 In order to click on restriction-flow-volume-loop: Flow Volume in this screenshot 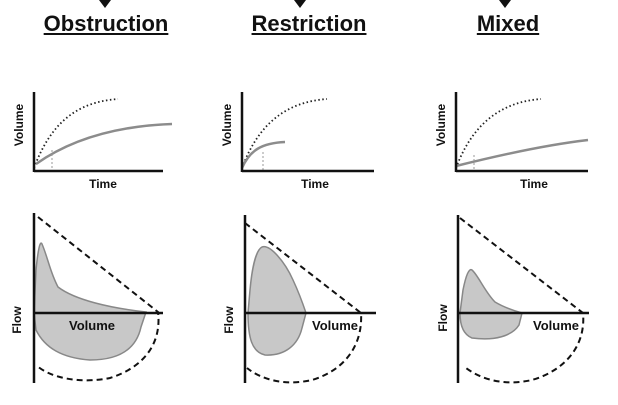, I will do `click(299, 299)`.